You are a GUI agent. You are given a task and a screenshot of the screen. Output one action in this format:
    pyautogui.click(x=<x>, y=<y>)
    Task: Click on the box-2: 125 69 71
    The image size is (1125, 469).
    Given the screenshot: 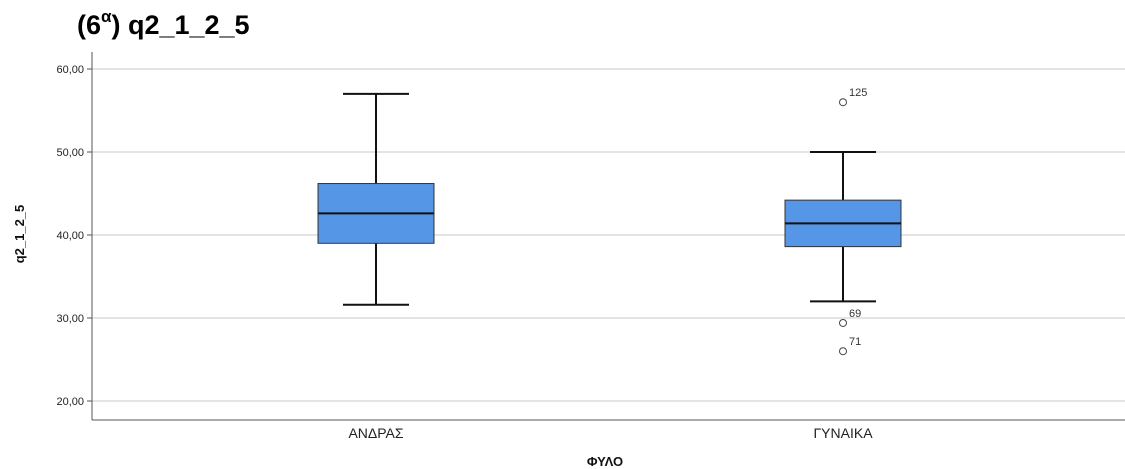 What is the action you would take?
    pyautogui.click(x=843, y=221)
    